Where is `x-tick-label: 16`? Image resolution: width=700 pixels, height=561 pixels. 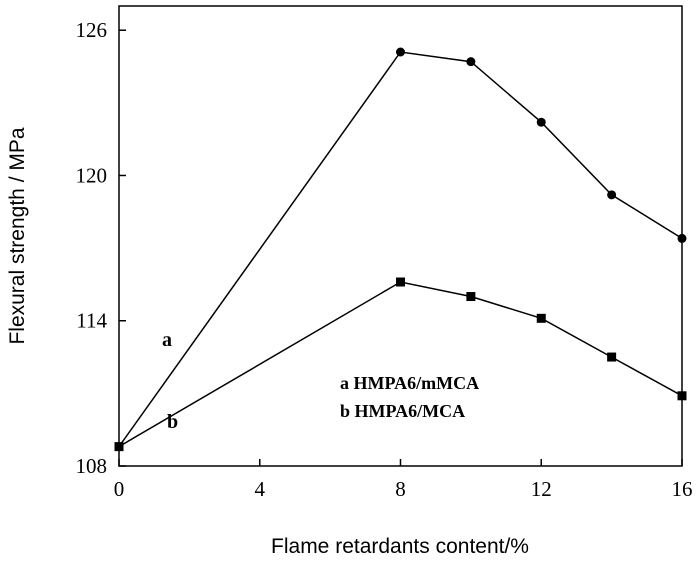 x-tick-label: 16 is located at coordinates (682, 489).